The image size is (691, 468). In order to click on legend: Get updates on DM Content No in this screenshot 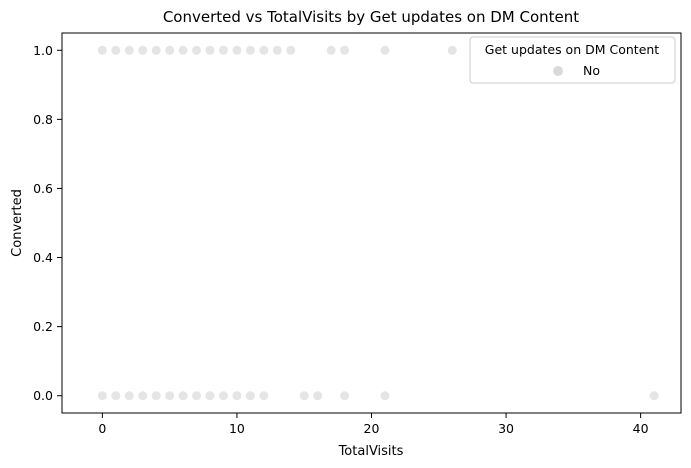, I will do `click(572, 60)`.